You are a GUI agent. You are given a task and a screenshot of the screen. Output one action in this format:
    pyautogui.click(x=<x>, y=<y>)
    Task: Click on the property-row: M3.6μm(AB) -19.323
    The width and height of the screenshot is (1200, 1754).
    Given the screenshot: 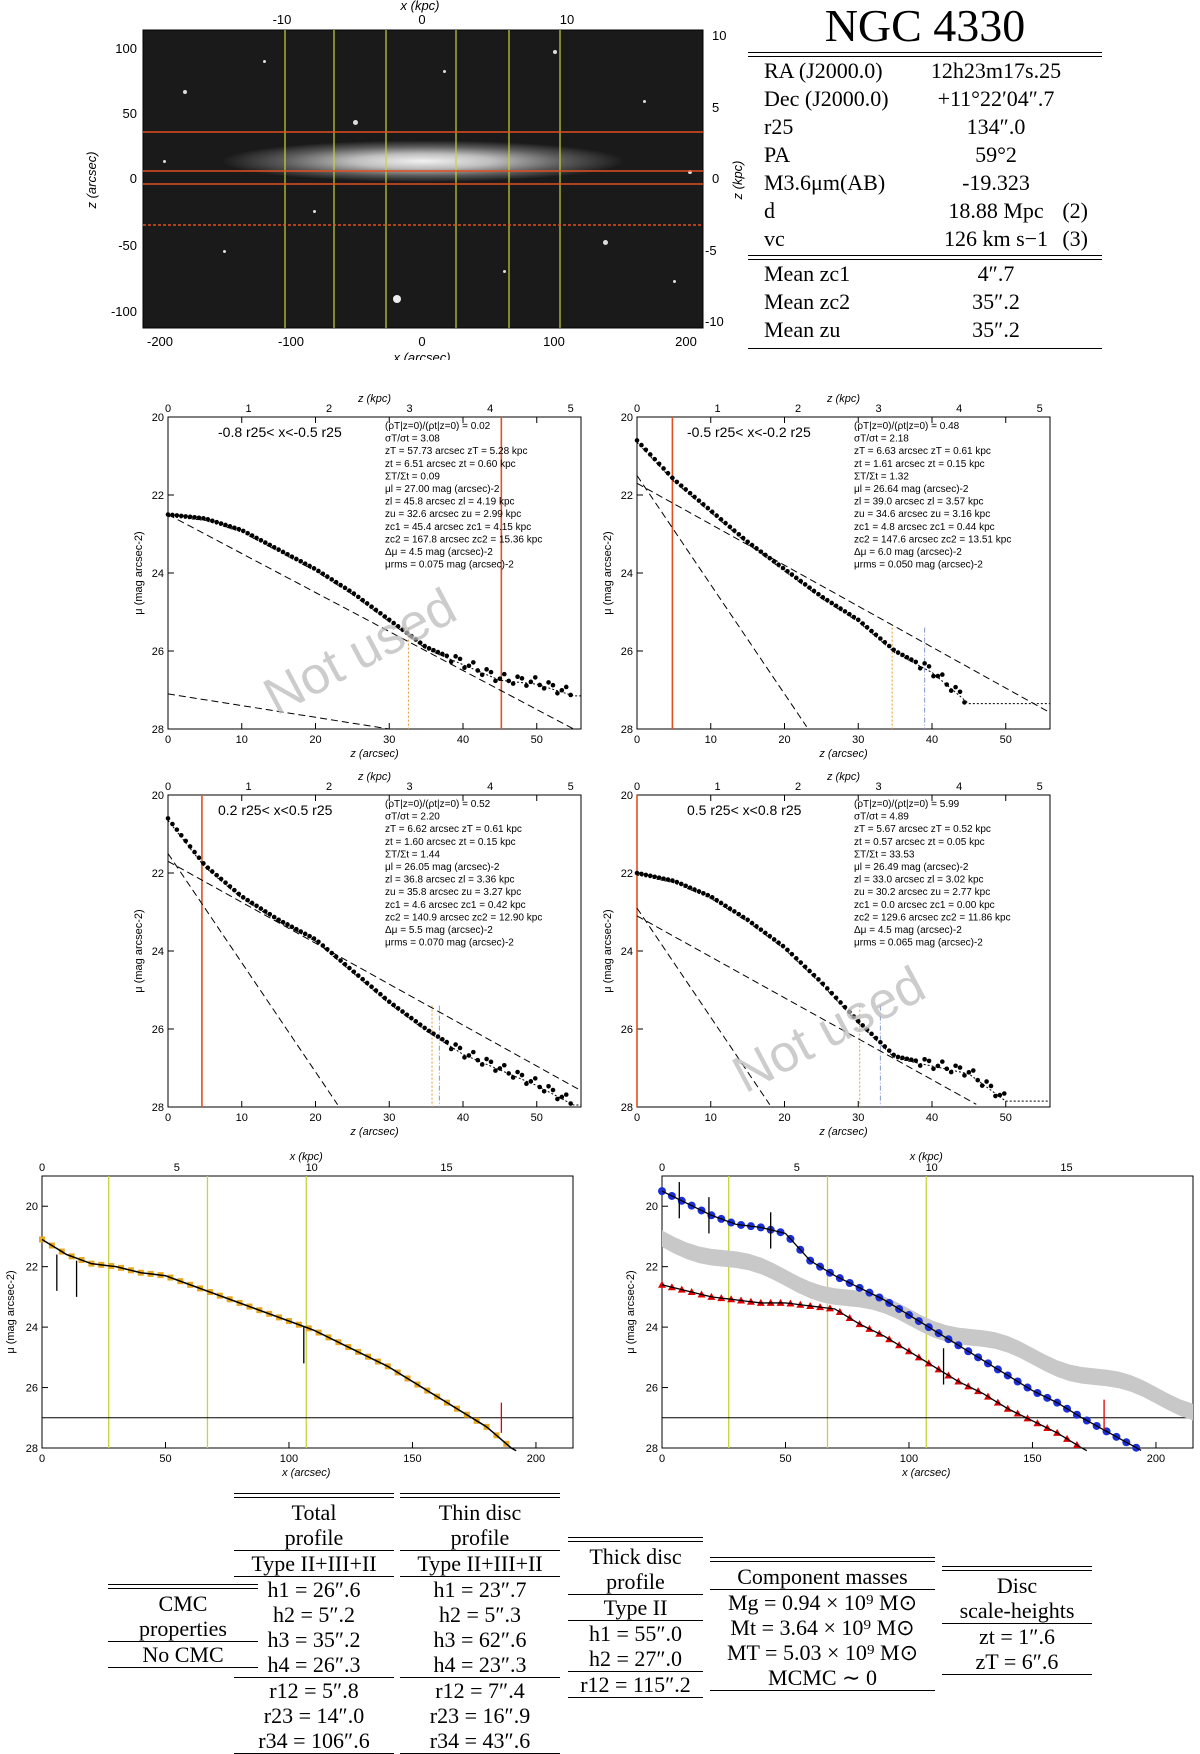 What is the action you would take?
    pyautogui.click(x=925, y=183)
    